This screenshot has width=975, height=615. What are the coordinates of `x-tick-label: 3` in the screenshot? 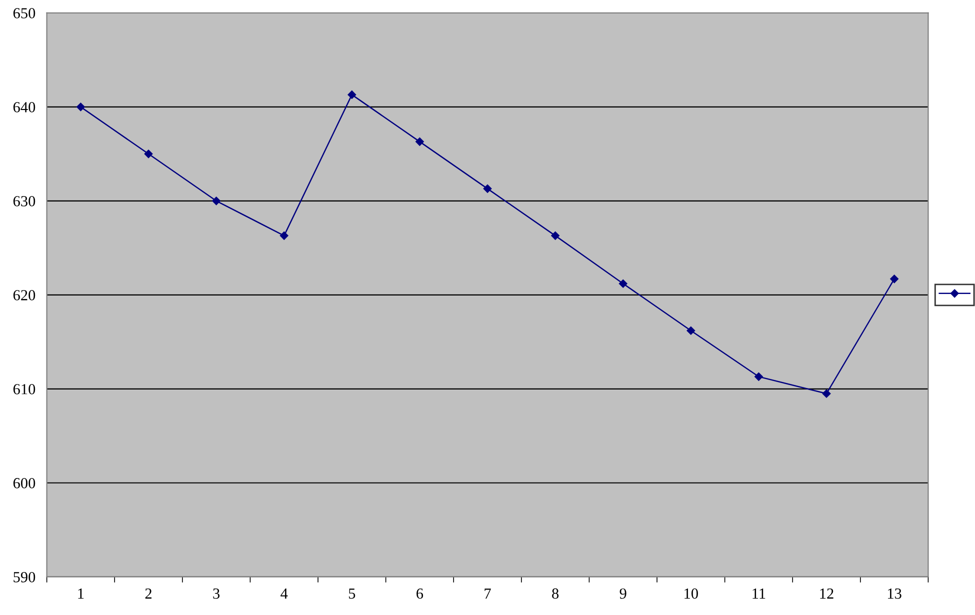 It's located at (216, 593).